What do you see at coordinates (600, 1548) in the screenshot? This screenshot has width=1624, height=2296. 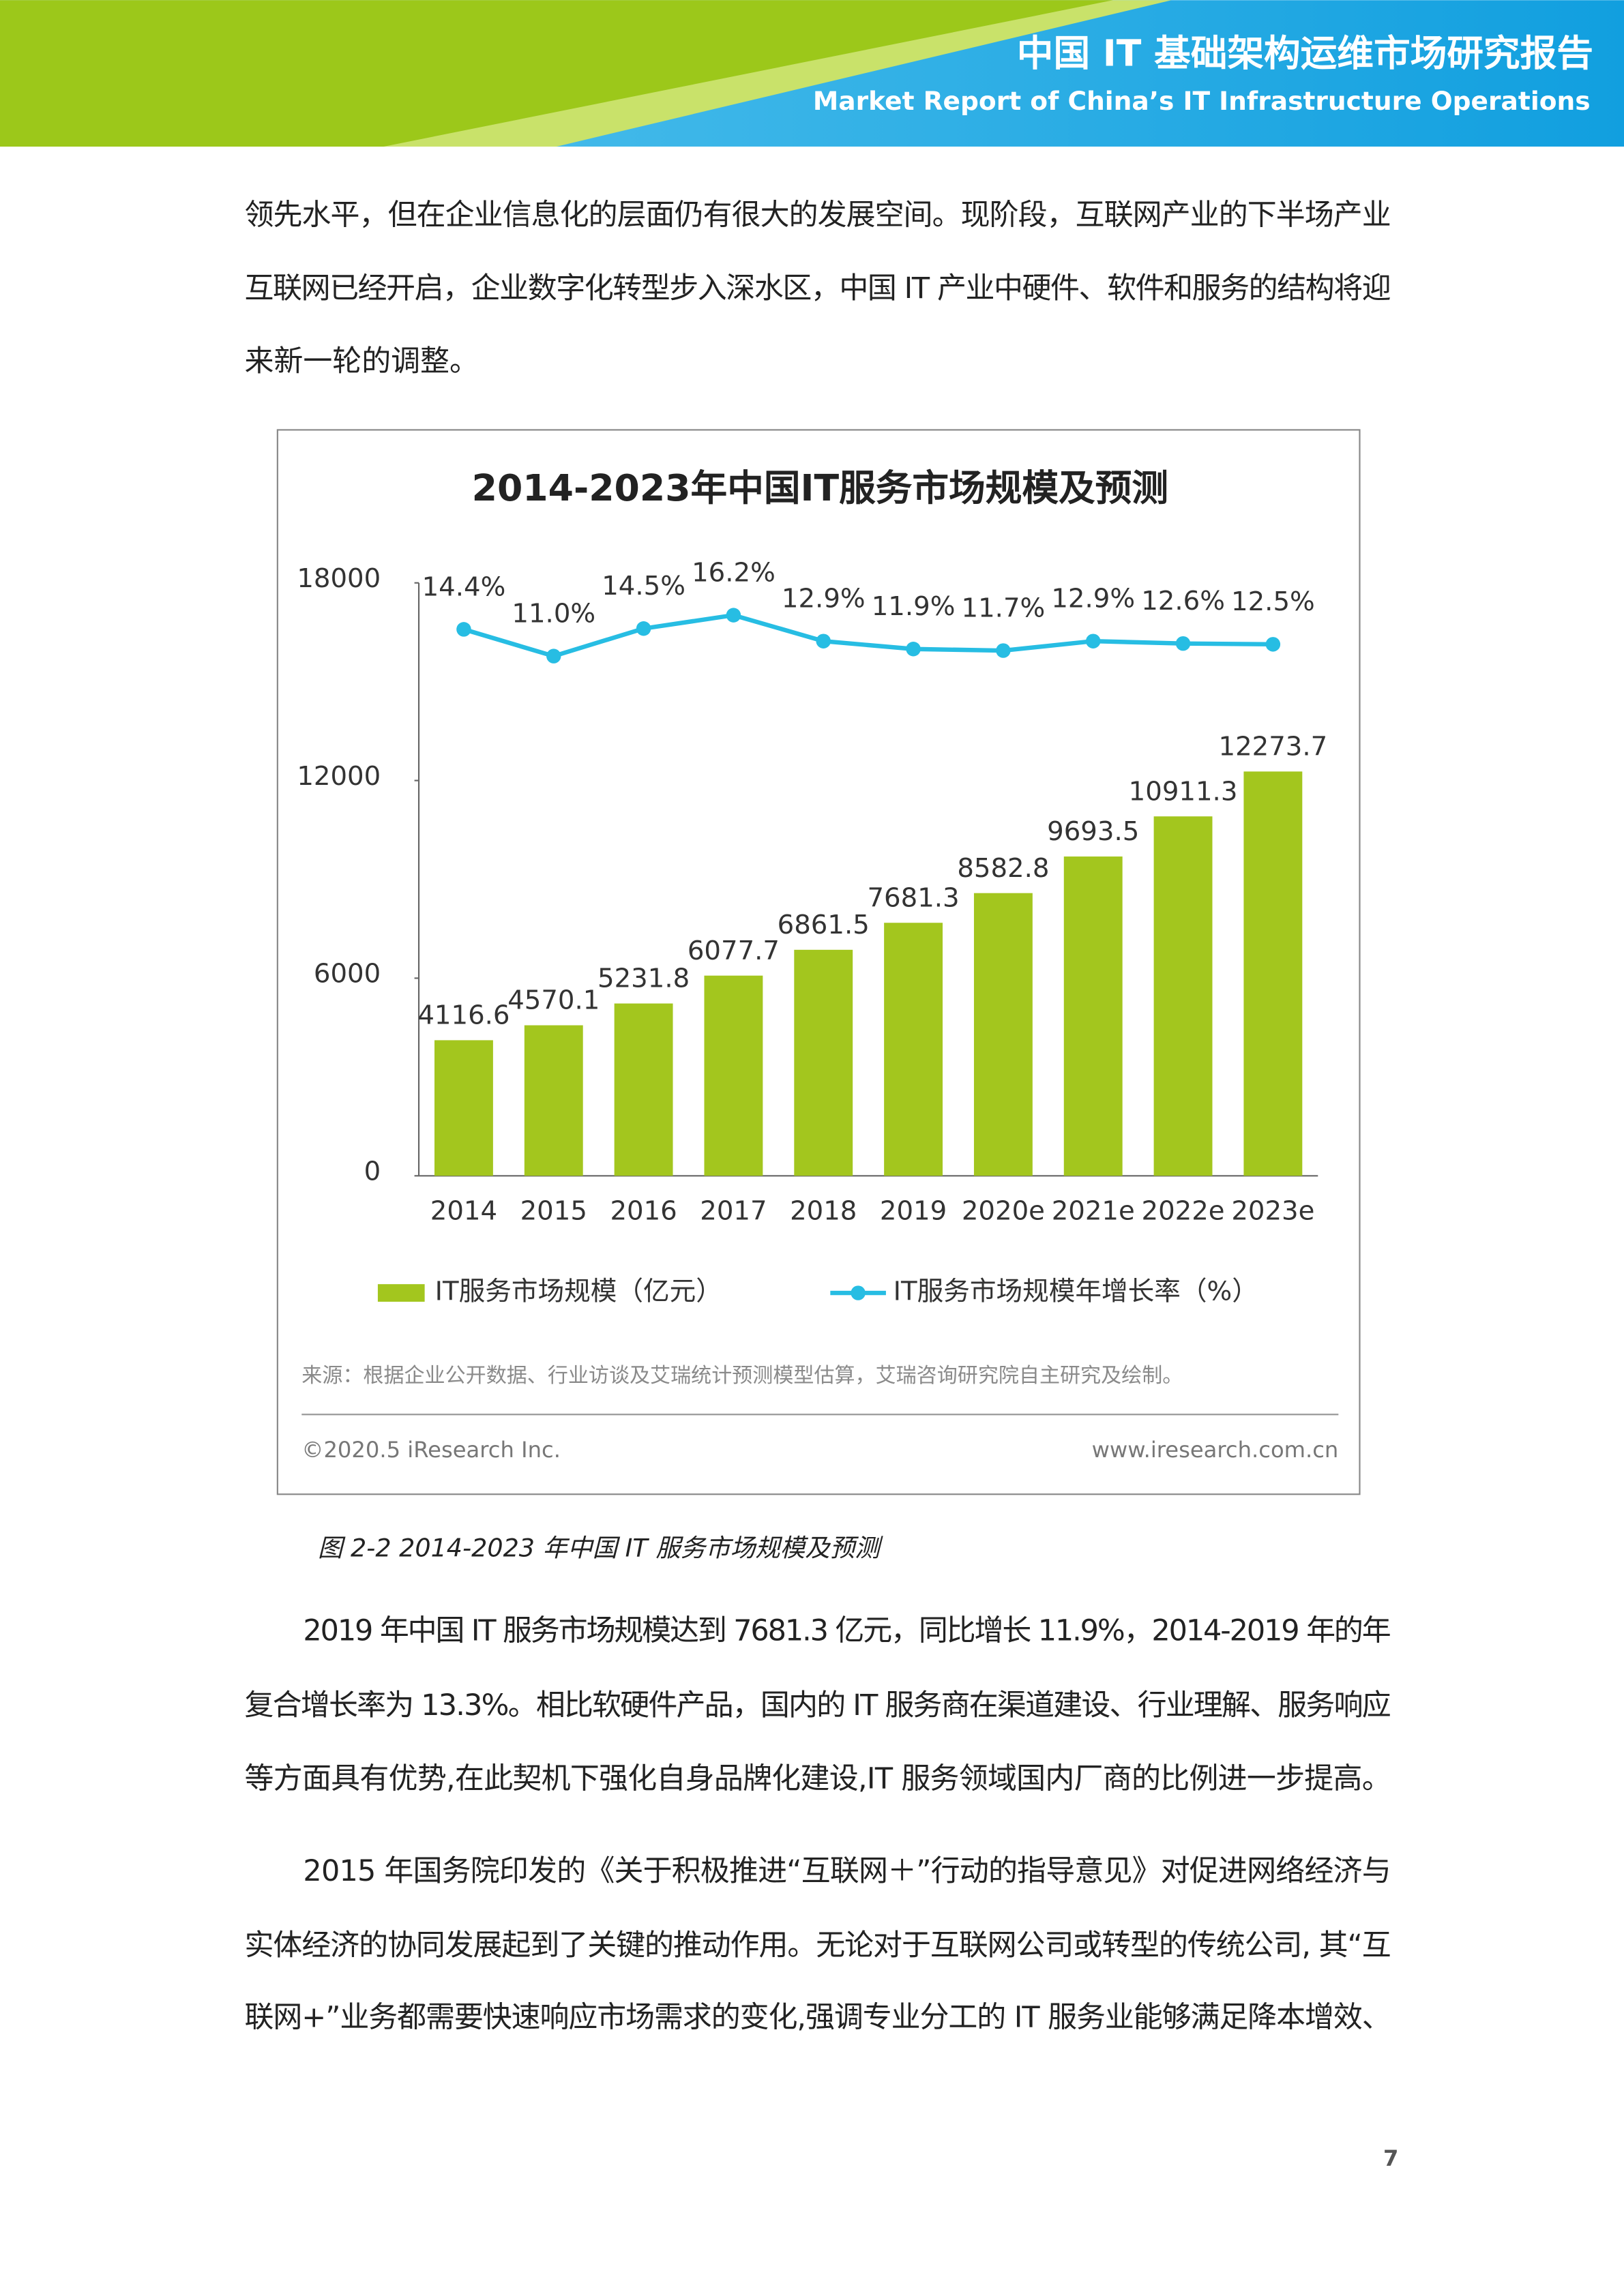 I see `figure-caption: 图 2-2 2014-2023 年中国 IT 服务市场规模及预测` at bounding box center [600, 1548].